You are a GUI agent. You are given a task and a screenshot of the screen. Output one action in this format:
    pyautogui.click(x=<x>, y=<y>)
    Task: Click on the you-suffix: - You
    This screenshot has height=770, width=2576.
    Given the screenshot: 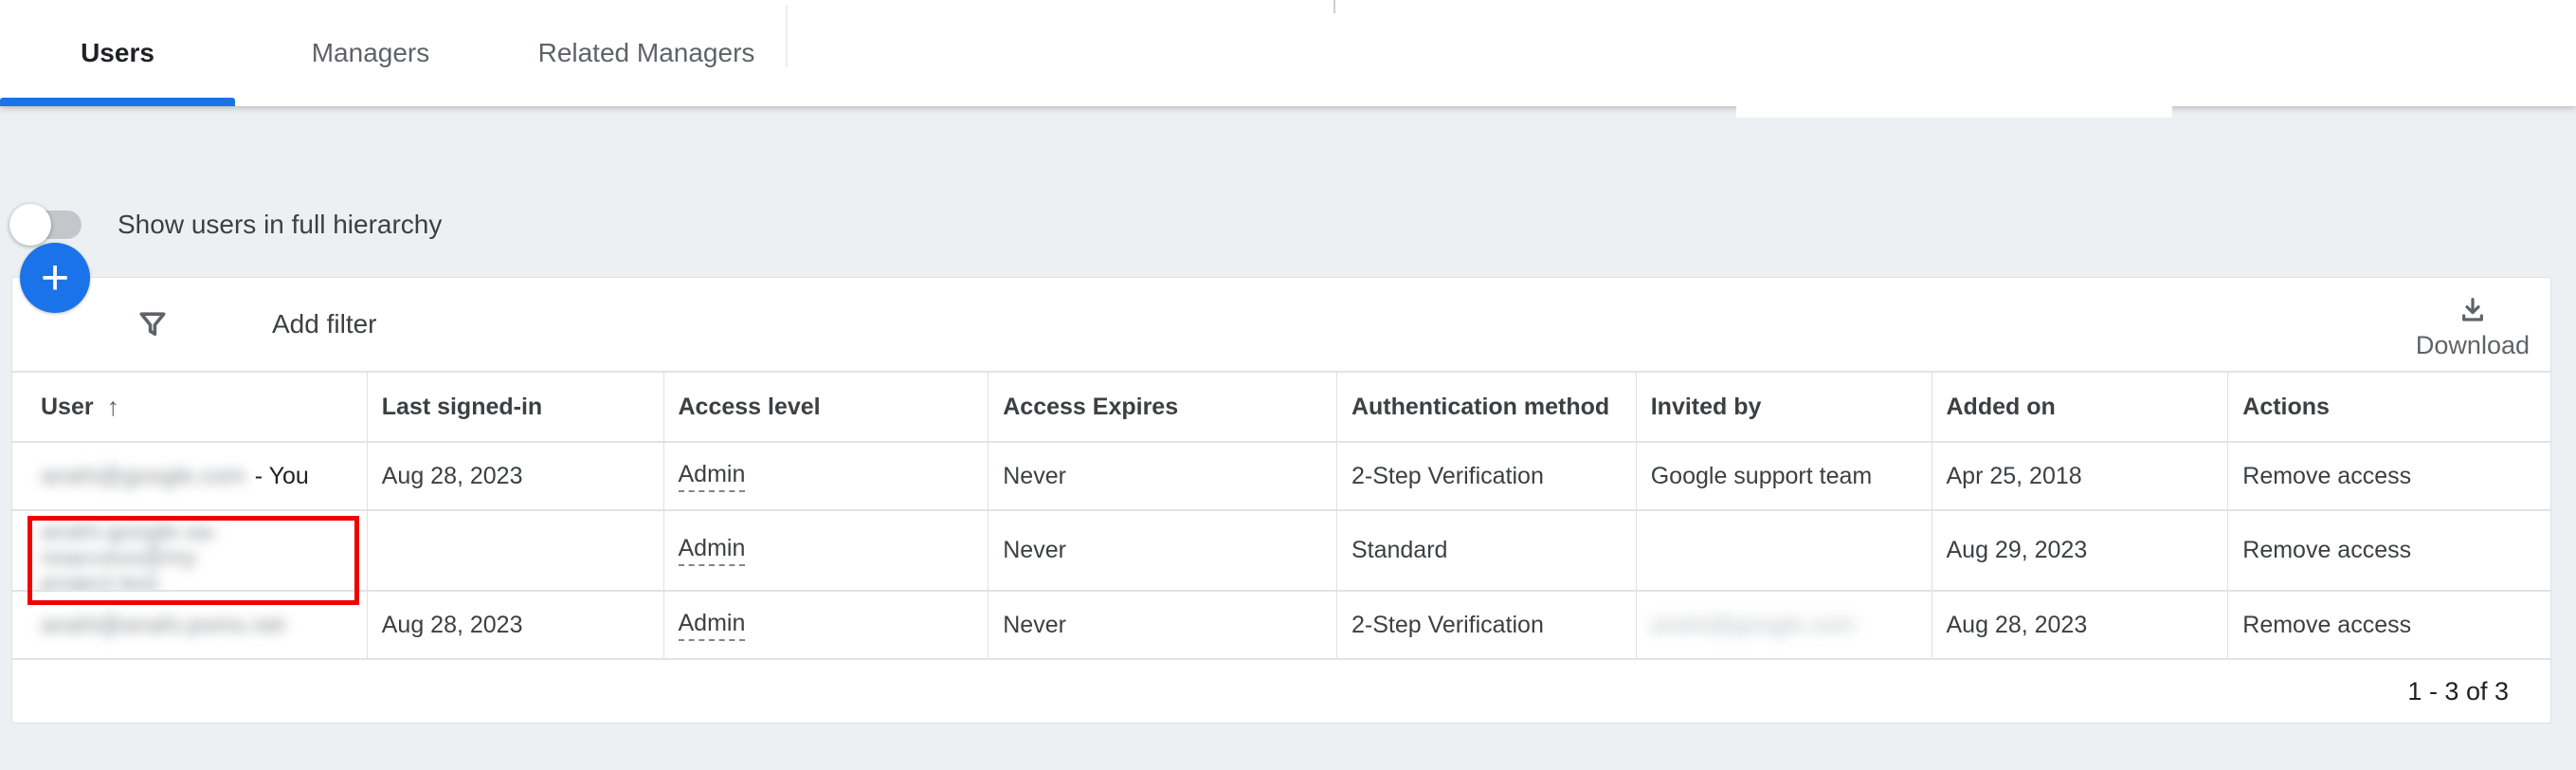 What is the action you would take?
    pyautogui.click(x=281, y=475)
    